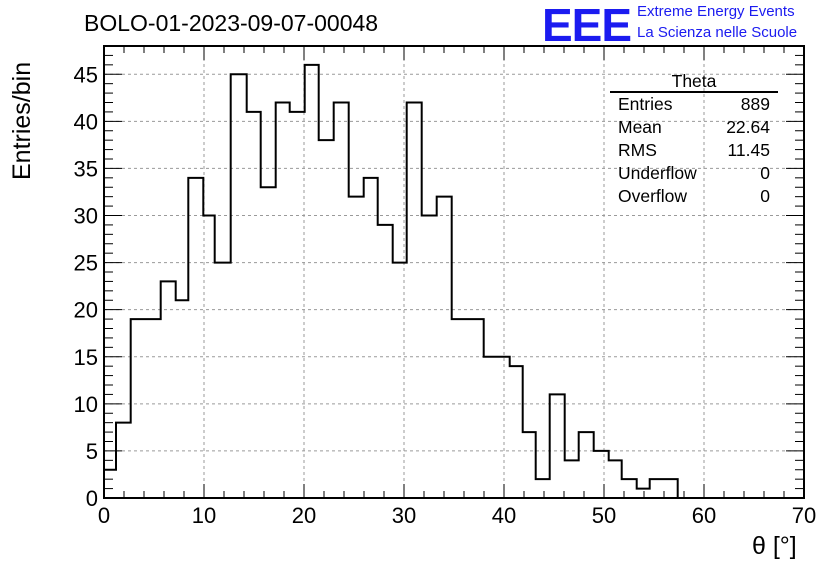  Describe the element at coordinates (804, 515) in the screenshot. I see `x-tick-label: 70` at that location.